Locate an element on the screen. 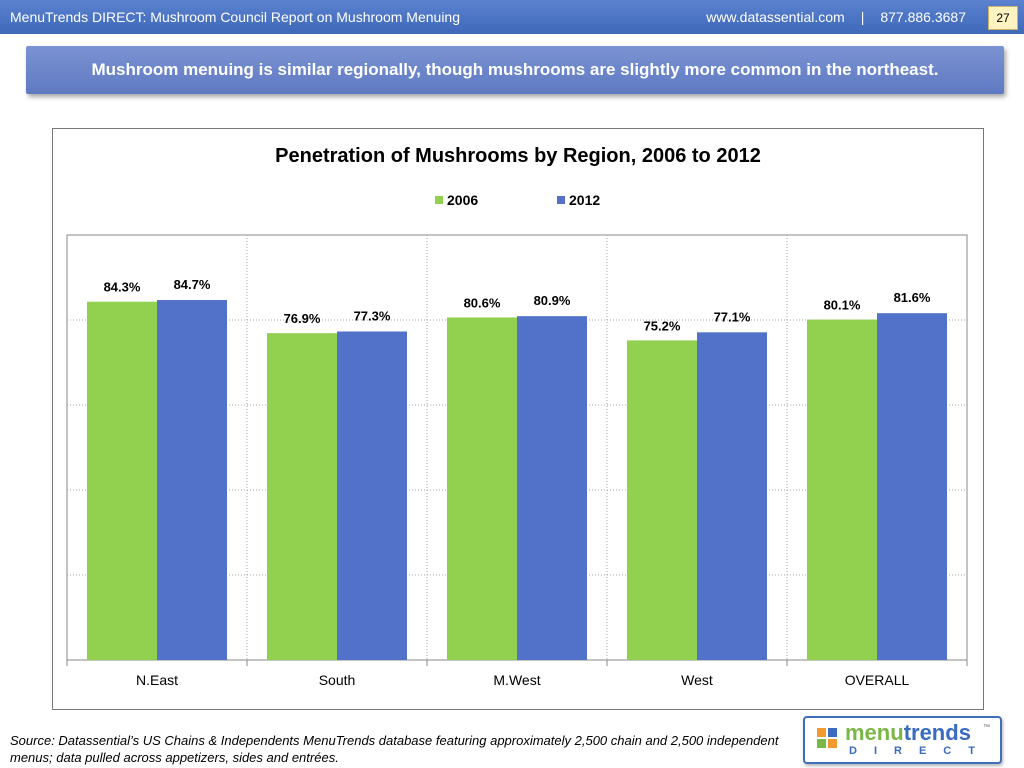  logo-wordmark: menutrends is located at coordinates (908, 732).